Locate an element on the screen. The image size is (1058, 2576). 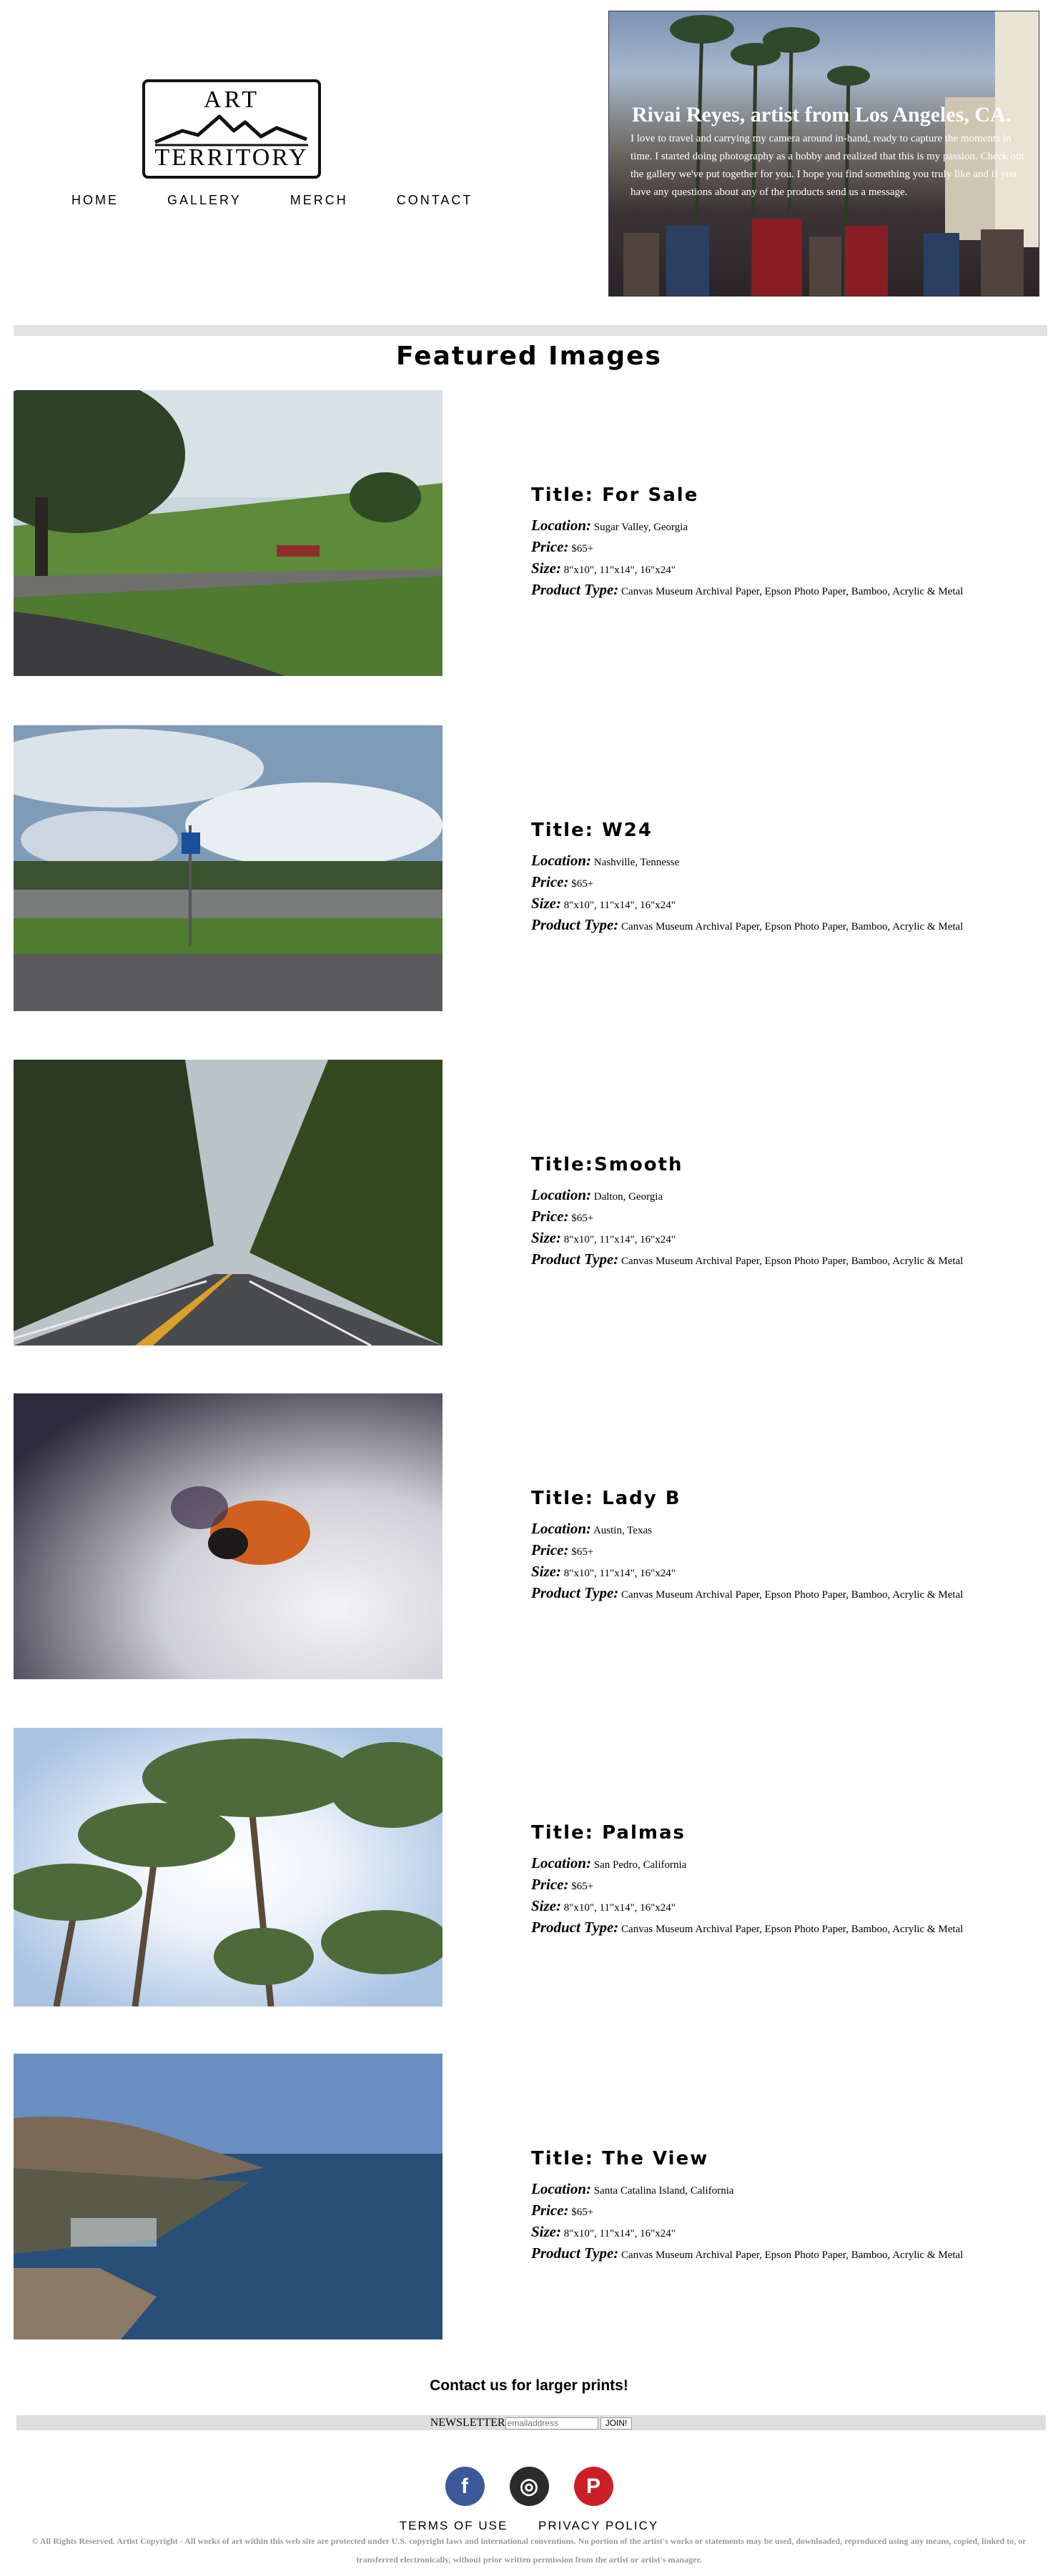
featured-images-heading: Featured Images is located at coordinates (529, 356).